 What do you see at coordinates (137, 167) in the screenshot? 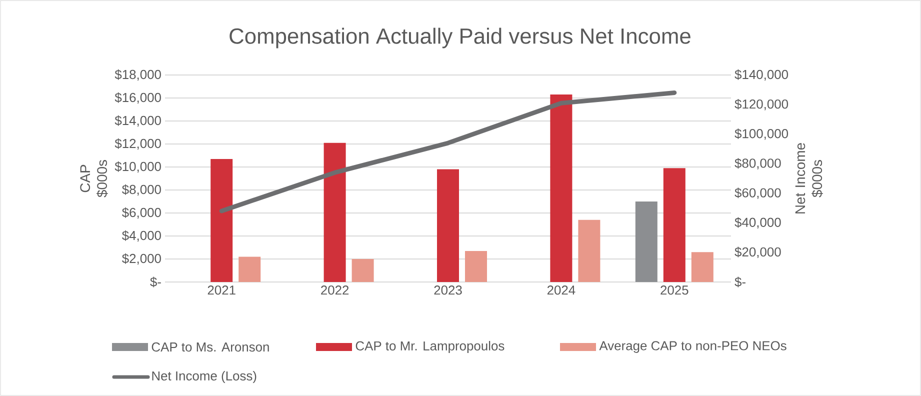
I see `y-tick-label: $10,000` at bounding box center [137, 167].